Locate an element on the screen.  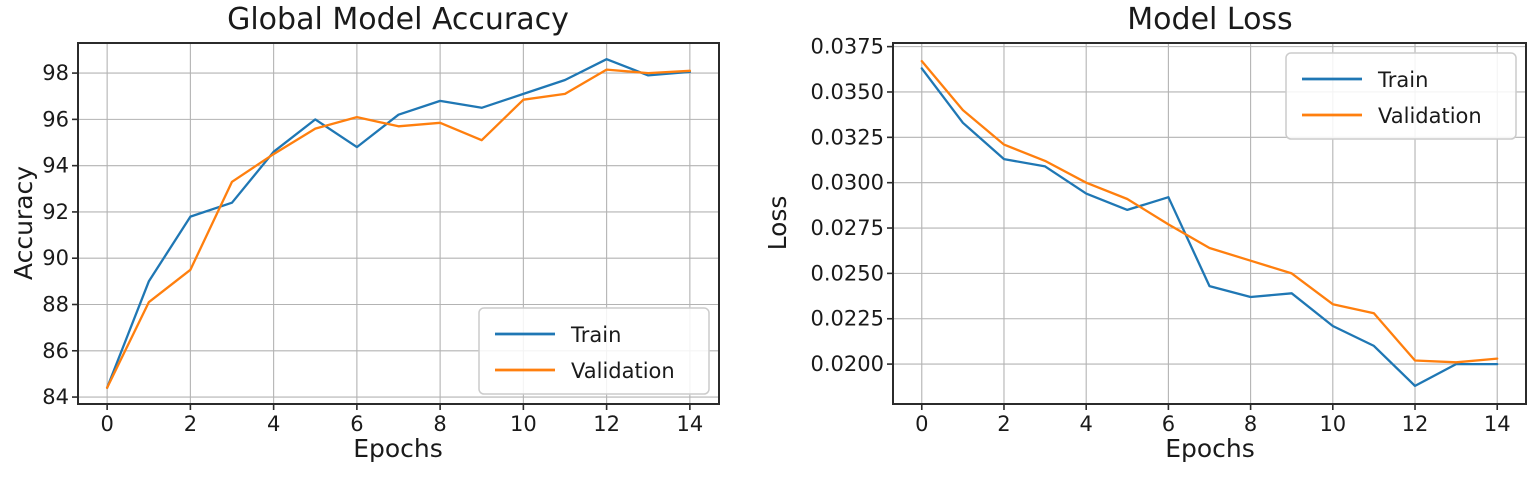
loss-y-axis-label: Loss is located at coordinates (777, 223).